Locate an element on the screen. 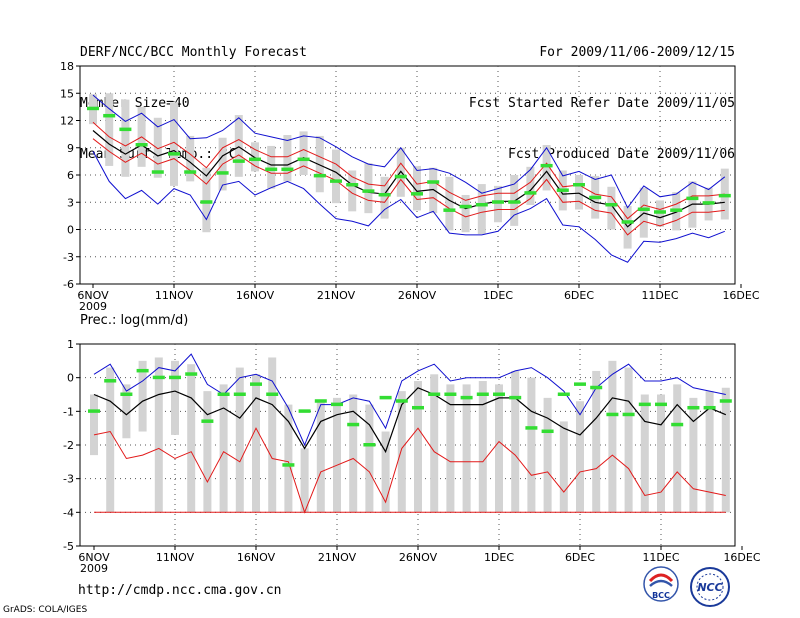 This screenshot has width=800, height=618. x-tick-label: 21NOV is located at coordinates (336, 295).